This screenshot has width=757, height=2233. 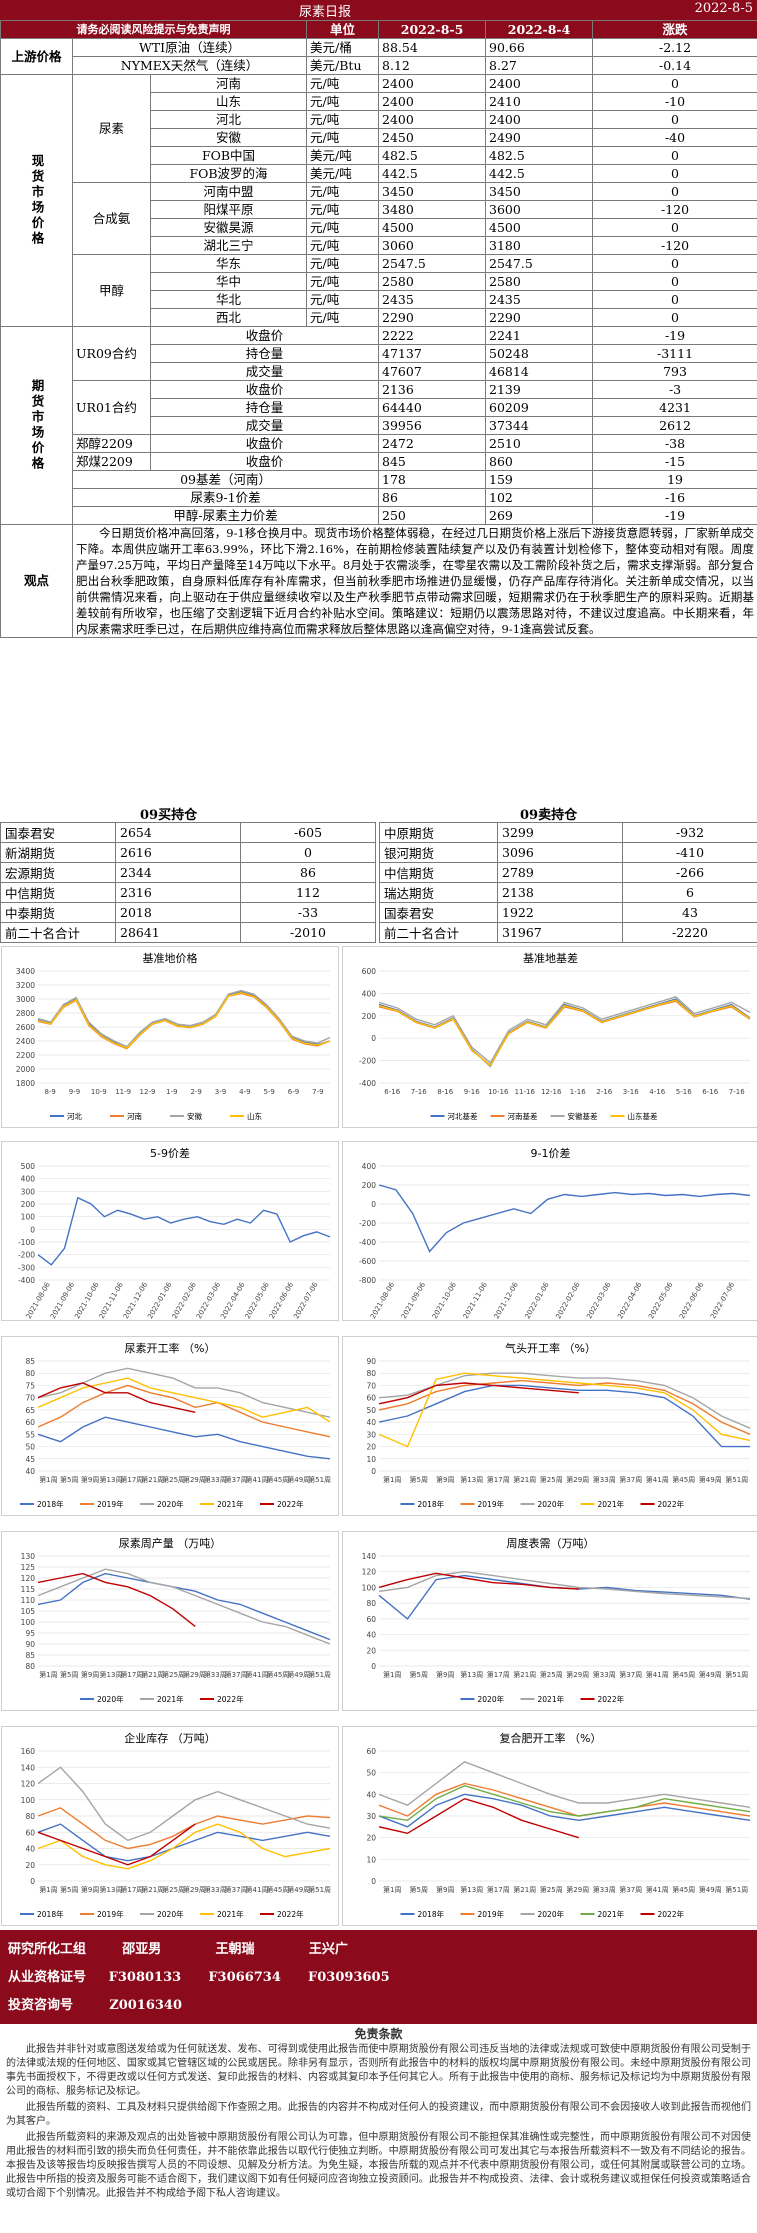 What do you see at coordinates (371, 1361) in the screenshot?
I see `y-tick-label: 90` at bounding box center [371, 1361].